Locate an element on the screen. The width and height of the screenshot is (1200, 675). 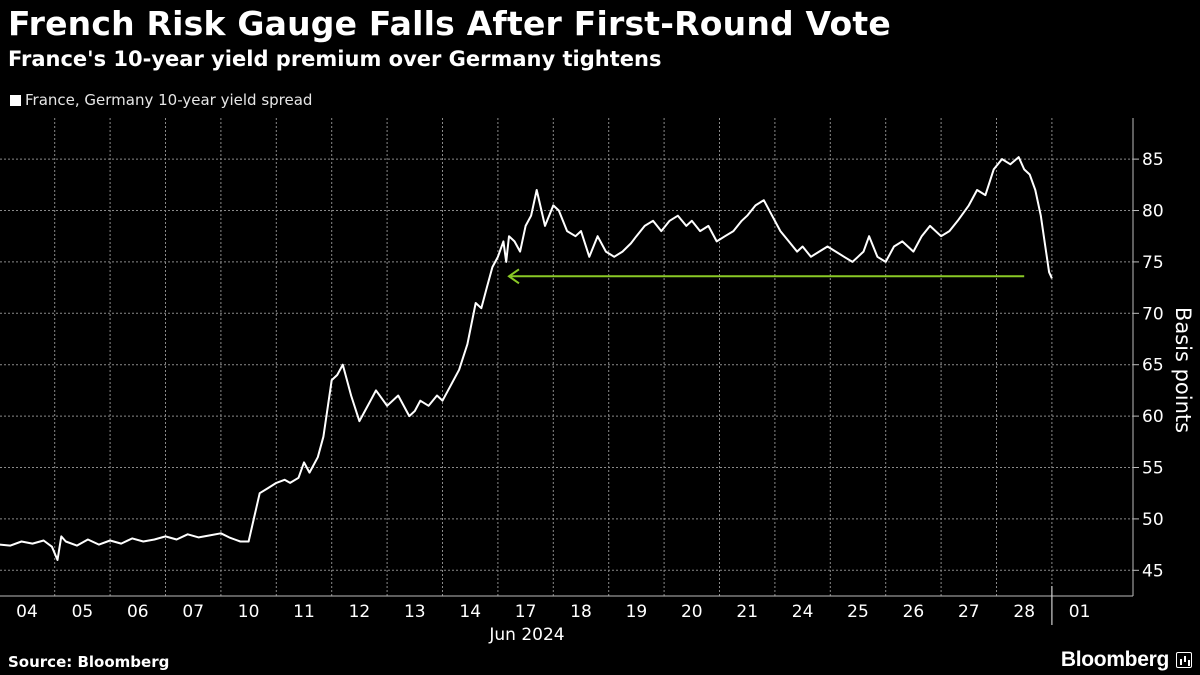
brand-name: Bloomberg is located at coordinates (1114, 659).